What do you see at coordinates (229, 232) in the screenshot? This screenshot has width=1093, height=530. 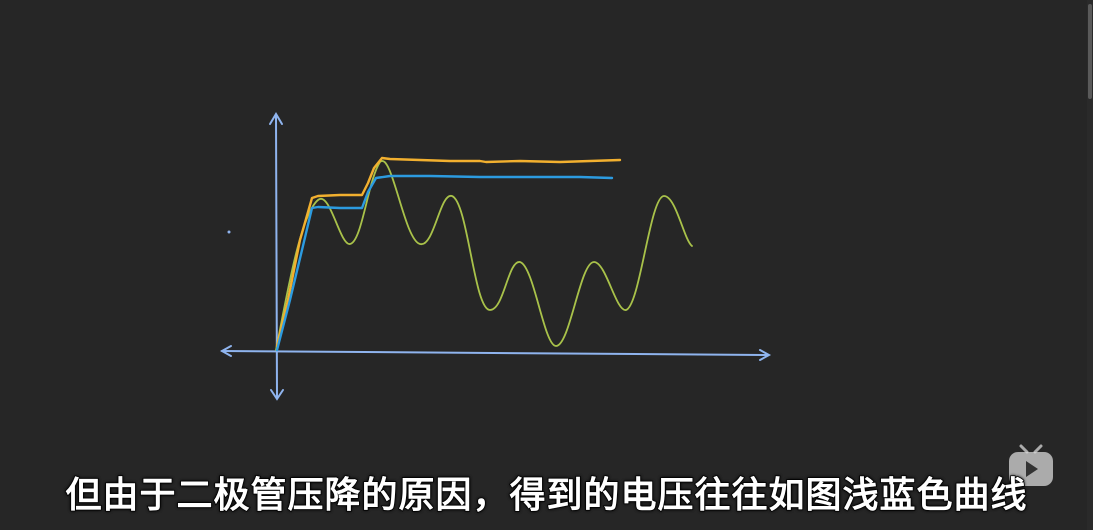 I see `stray-dot` at bounding box center [229, 232].